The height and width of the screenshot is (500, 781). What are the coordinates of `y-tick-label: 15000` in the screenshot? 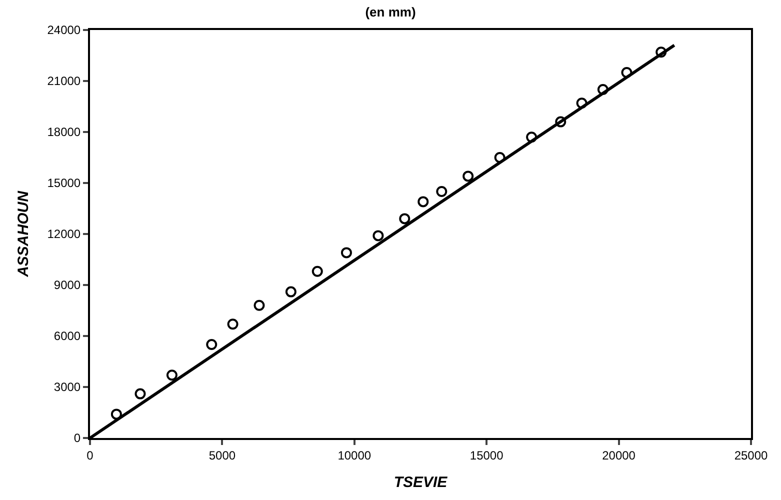 It's located at (64, 183).